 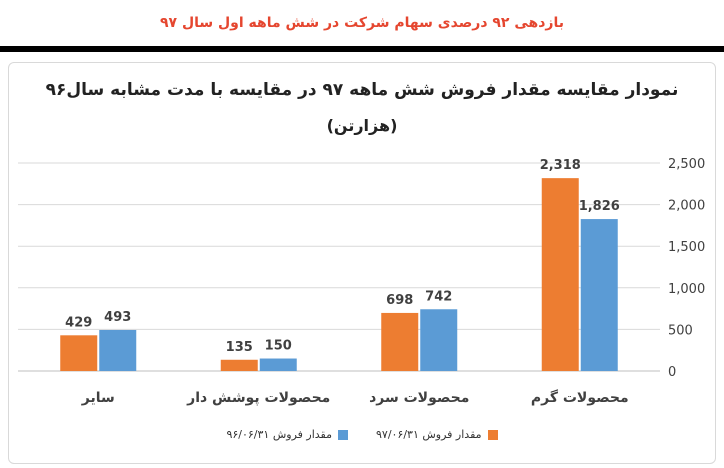 I want to click on divider, so click(x=362, y=49).